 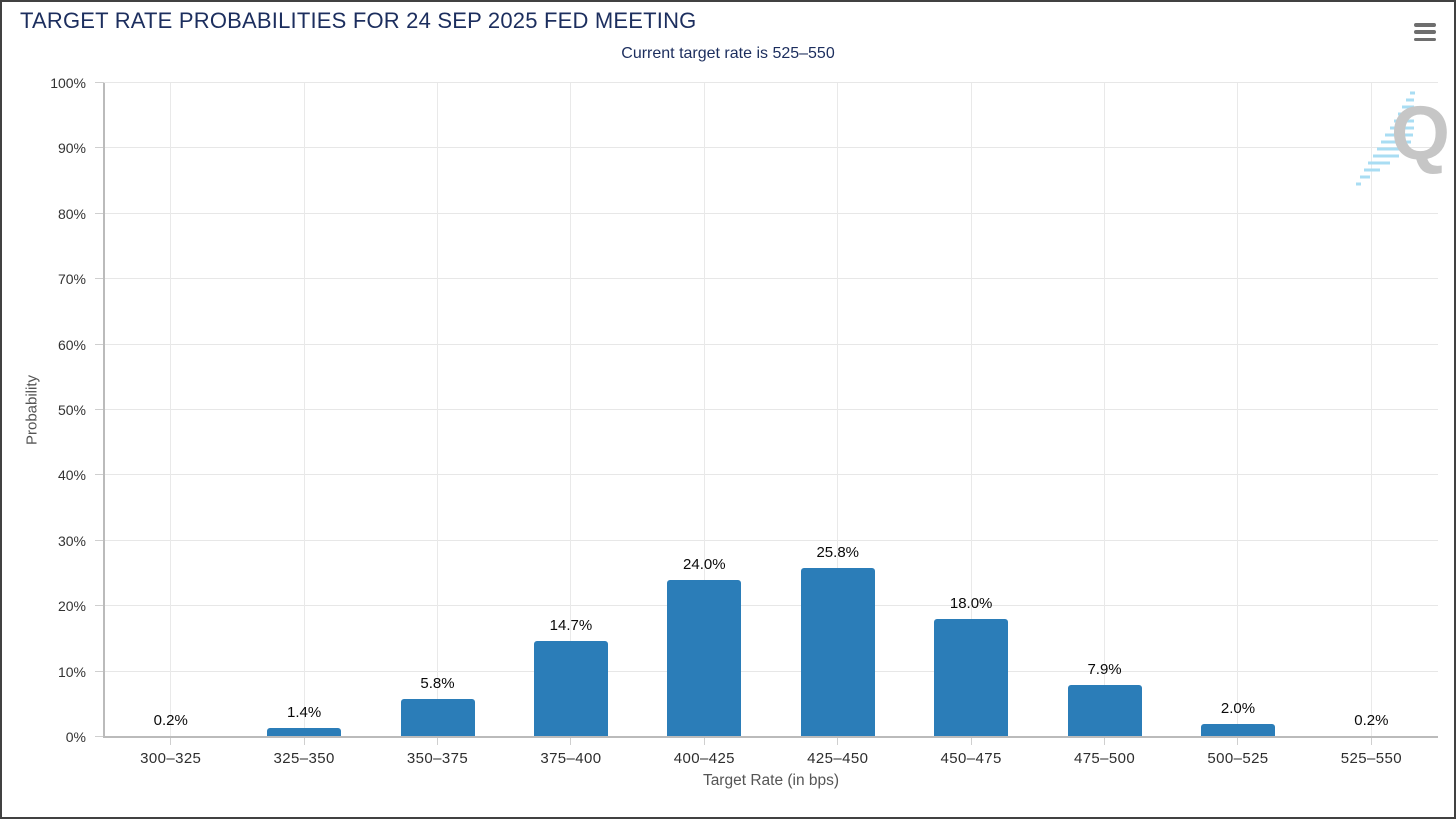 What do you see at coordinates (838, 758) in the screenshot?
I see `x-tick-label: 425–450` at bounding box center [838, 758].